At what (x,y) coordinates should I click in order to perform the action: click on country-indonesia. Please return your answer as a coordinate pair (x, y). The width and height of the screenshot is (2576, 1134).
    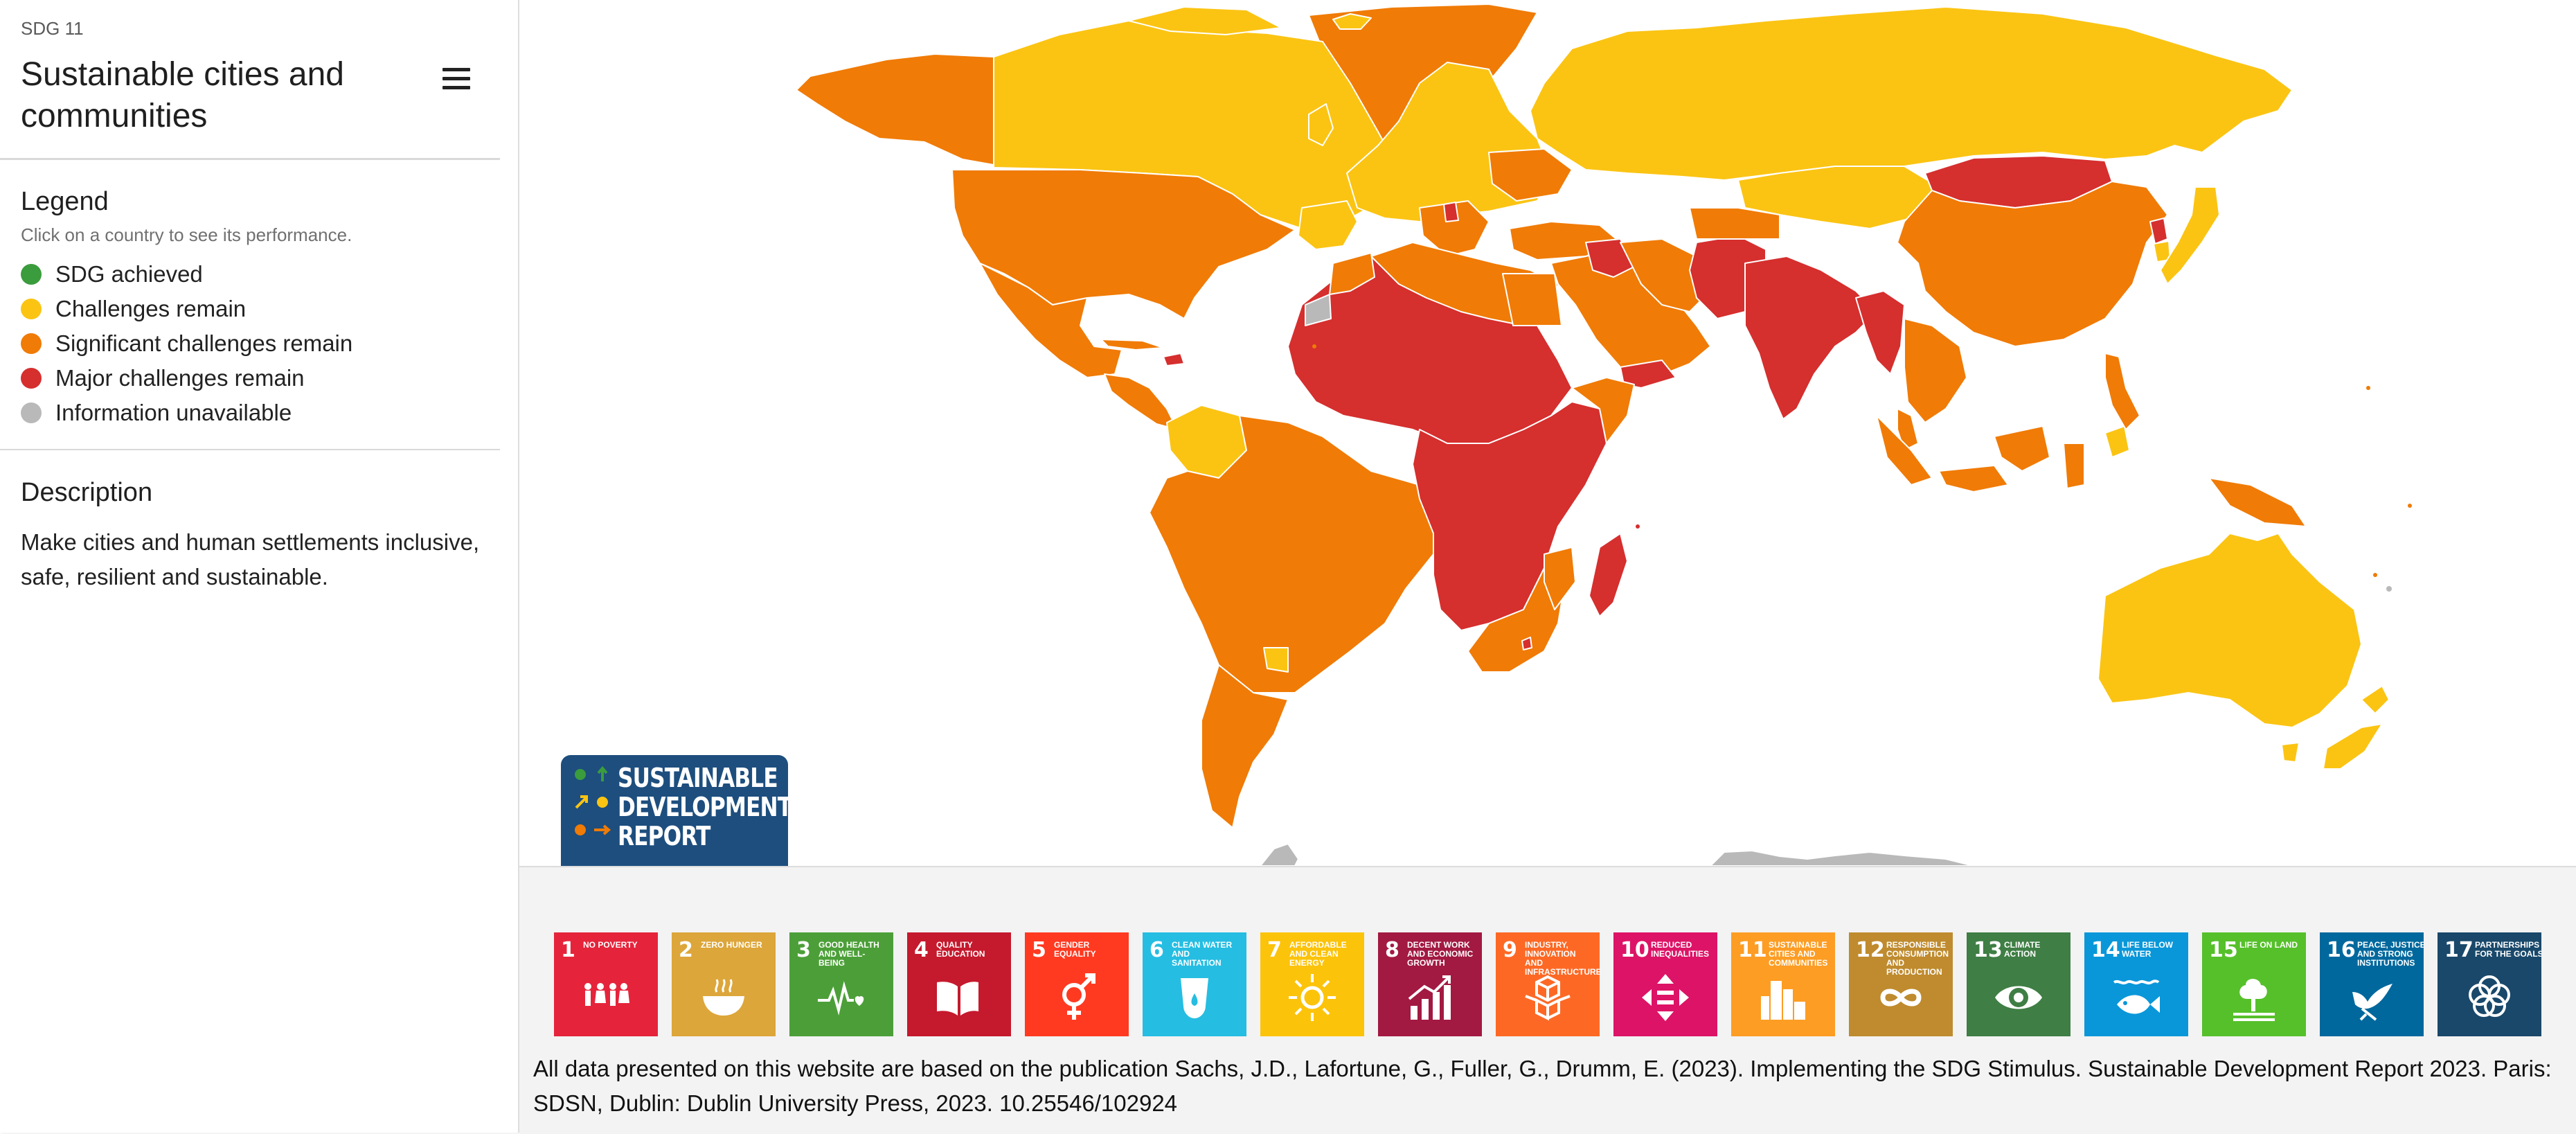
    Looking at the image, I should click on (1980, 454).